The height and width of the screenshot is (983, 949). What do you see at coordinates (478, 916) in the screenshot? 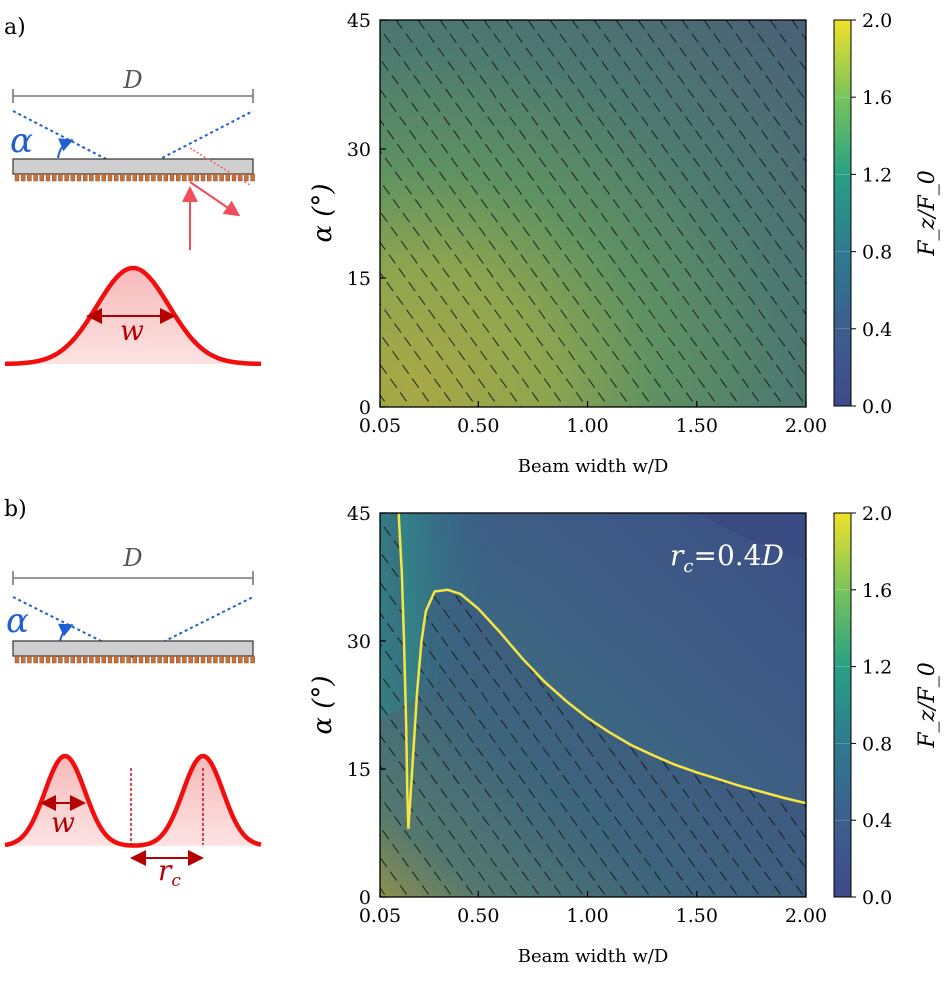
I see `x-tick-label: 0.50` at bounding box center [478, 916].